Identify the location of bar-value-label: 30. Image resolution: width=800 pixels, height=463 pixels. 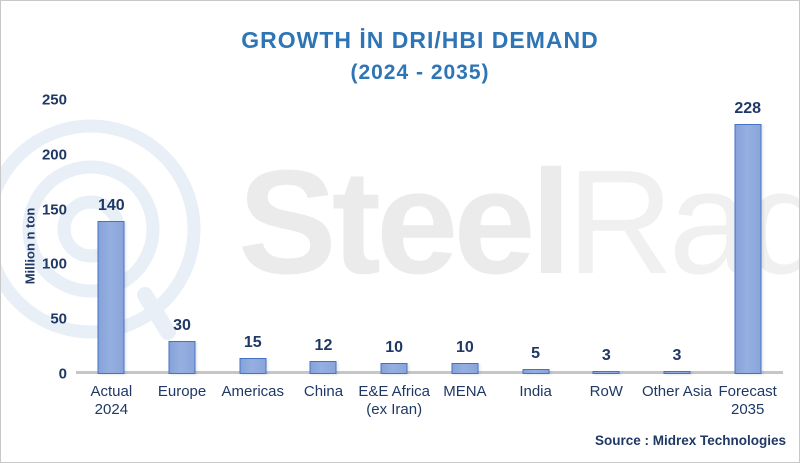
(182, 326).